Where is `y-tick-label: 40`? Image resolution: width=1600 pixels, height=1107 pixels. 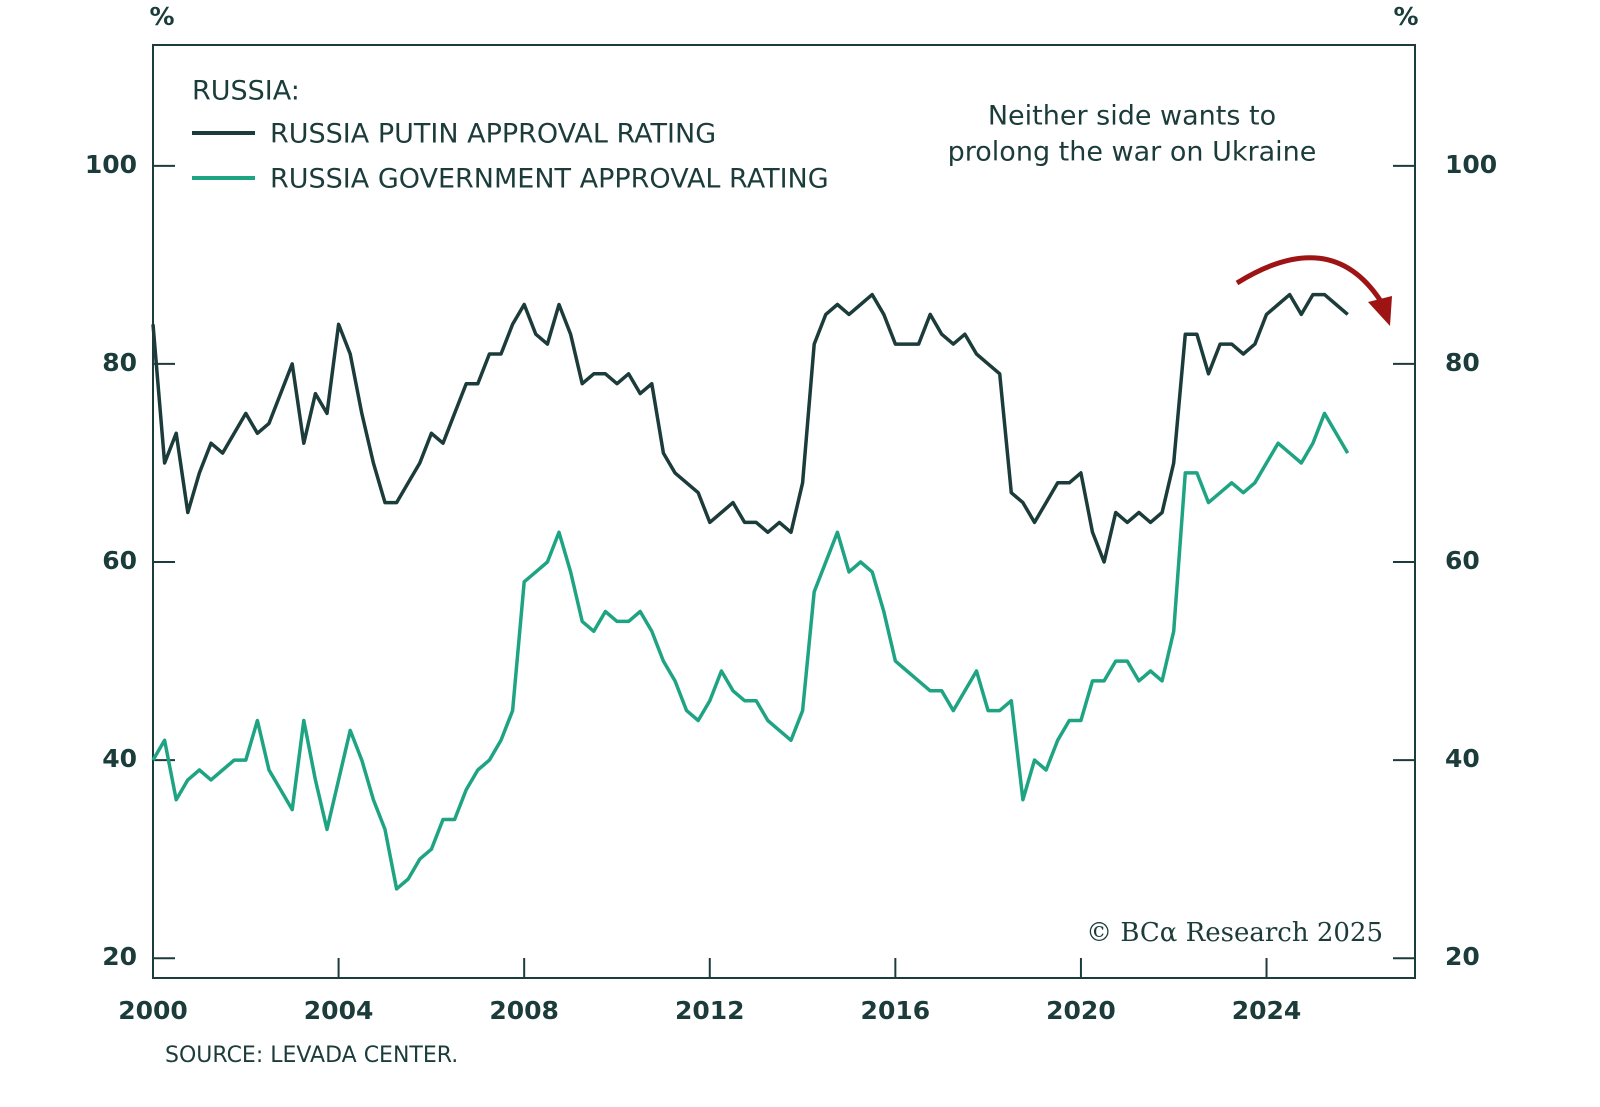 y-tick-label: 40 is located at coordinates (119, 758).